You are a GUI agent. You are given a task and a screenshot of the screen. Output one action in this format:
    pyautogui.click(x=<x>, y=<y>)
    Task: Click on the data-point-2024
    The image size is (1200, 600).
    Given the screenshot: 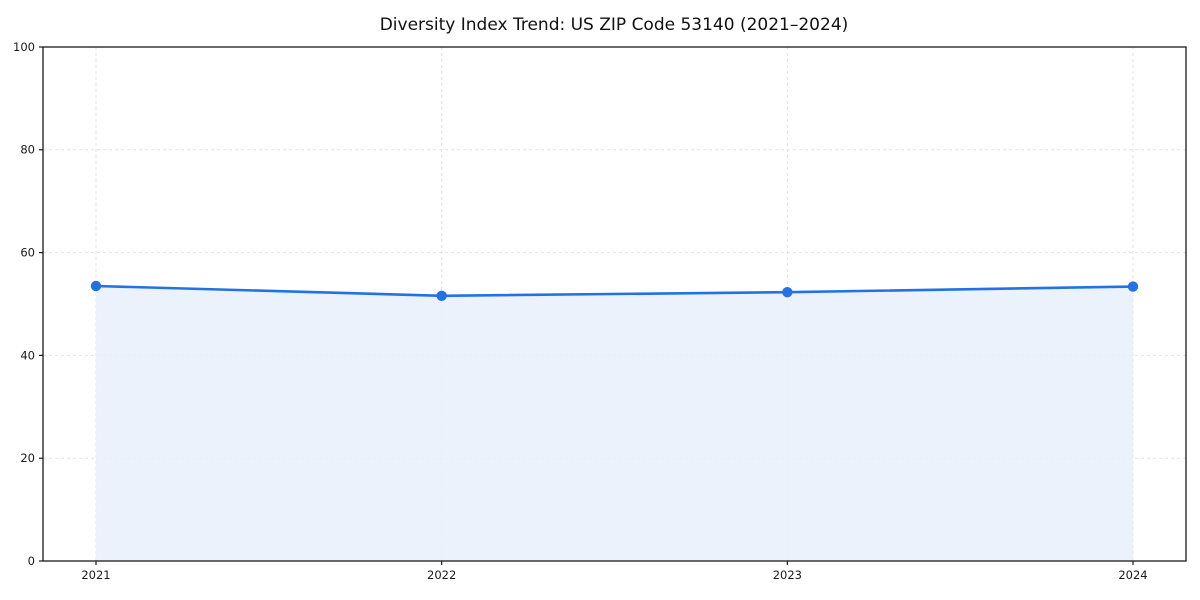 What is the action you would take?
    pyautogui.click(x=1133, y=286)
    